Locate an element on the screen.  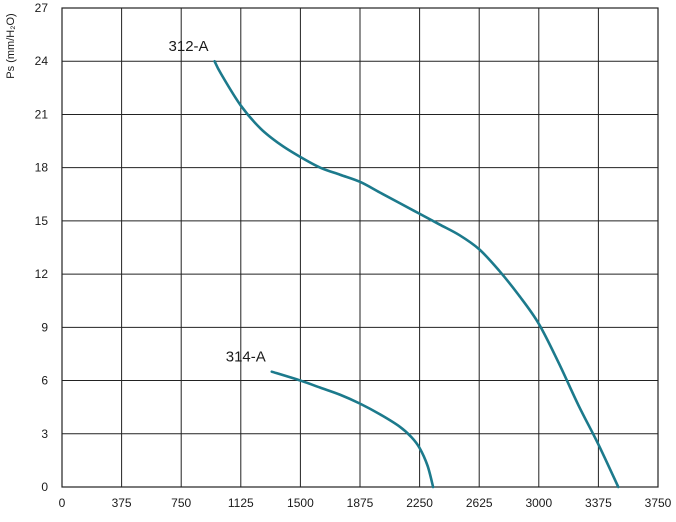
x-tick-label: 2250 is located at coordinates (419, 503).